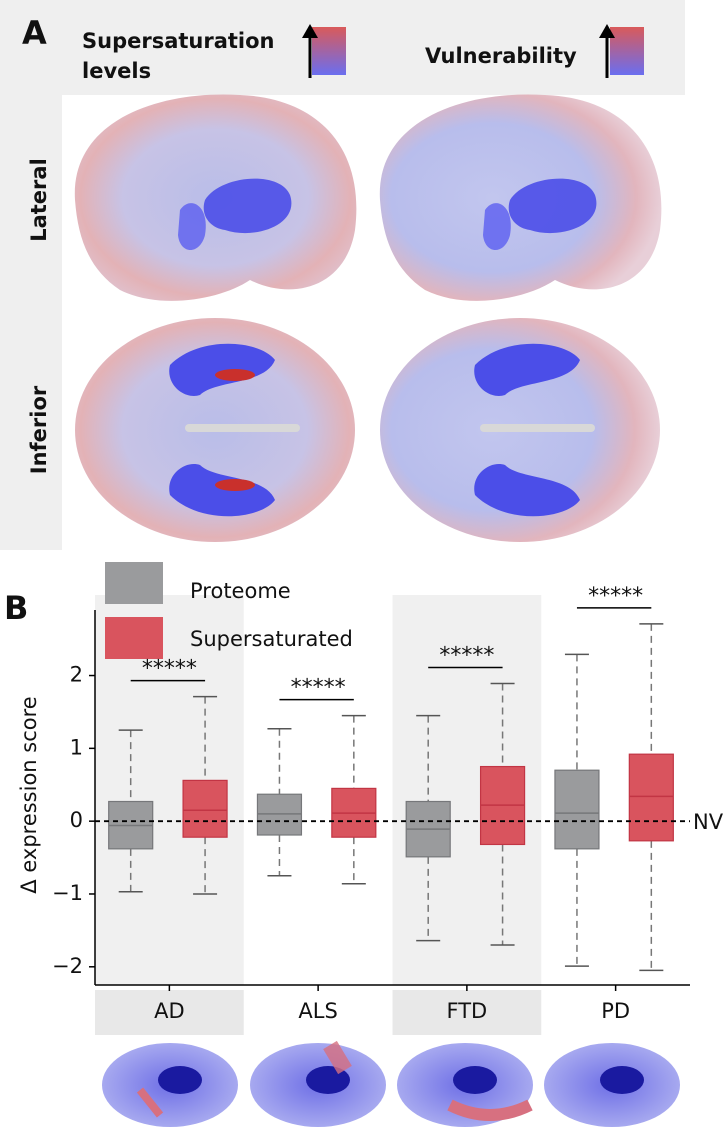 The image size is (727, 1132). I want to click on row-label: Inferior, so click(39, 429).